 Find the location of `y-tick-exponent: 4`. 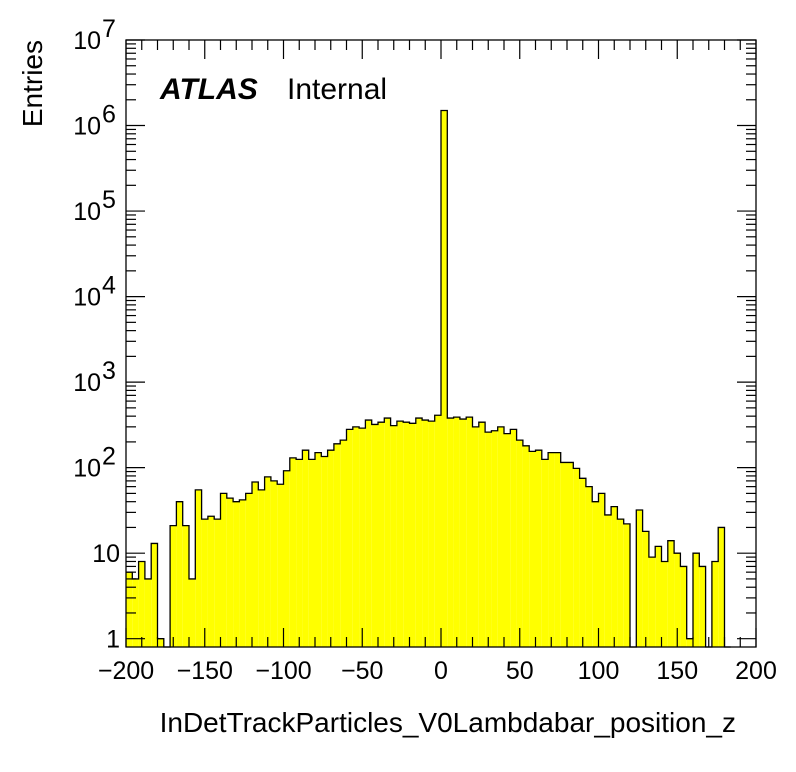

y-tick-exponent: 4 is located at coordinates (109, 286).